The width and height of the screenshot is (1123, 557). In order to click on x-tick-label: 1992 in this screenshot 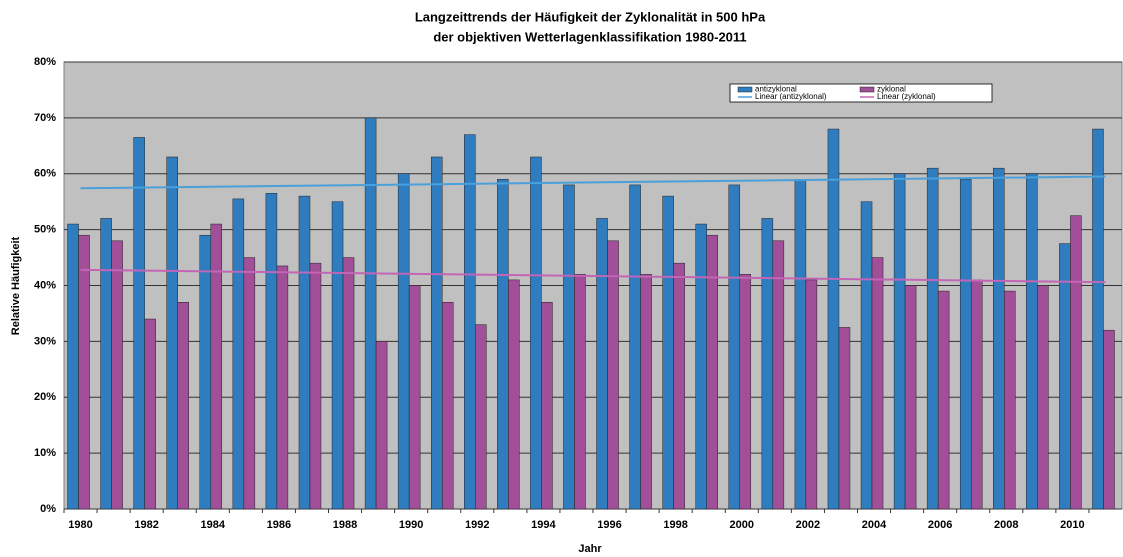, I will do `click(477, 525)`.